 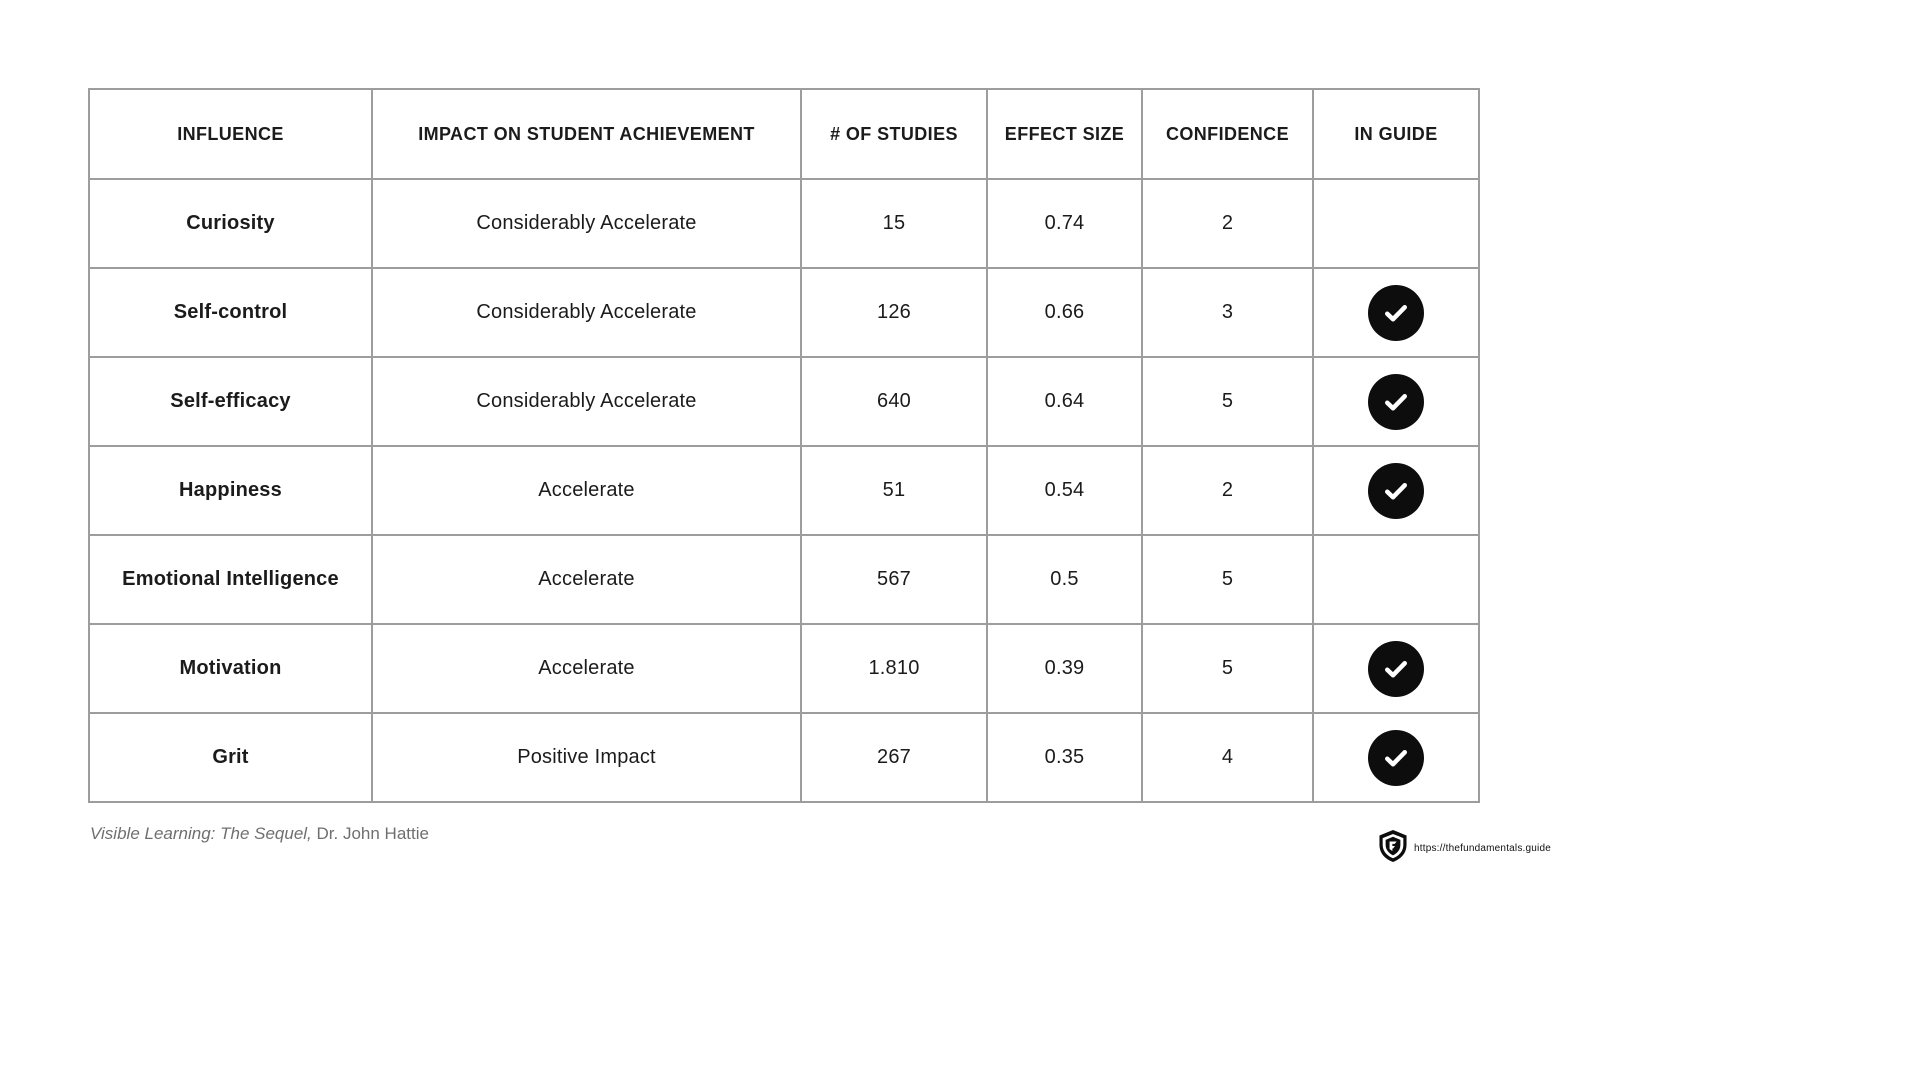 I want to click on influence-cell: Emotional Intelligence, so click(x=230, y=579).